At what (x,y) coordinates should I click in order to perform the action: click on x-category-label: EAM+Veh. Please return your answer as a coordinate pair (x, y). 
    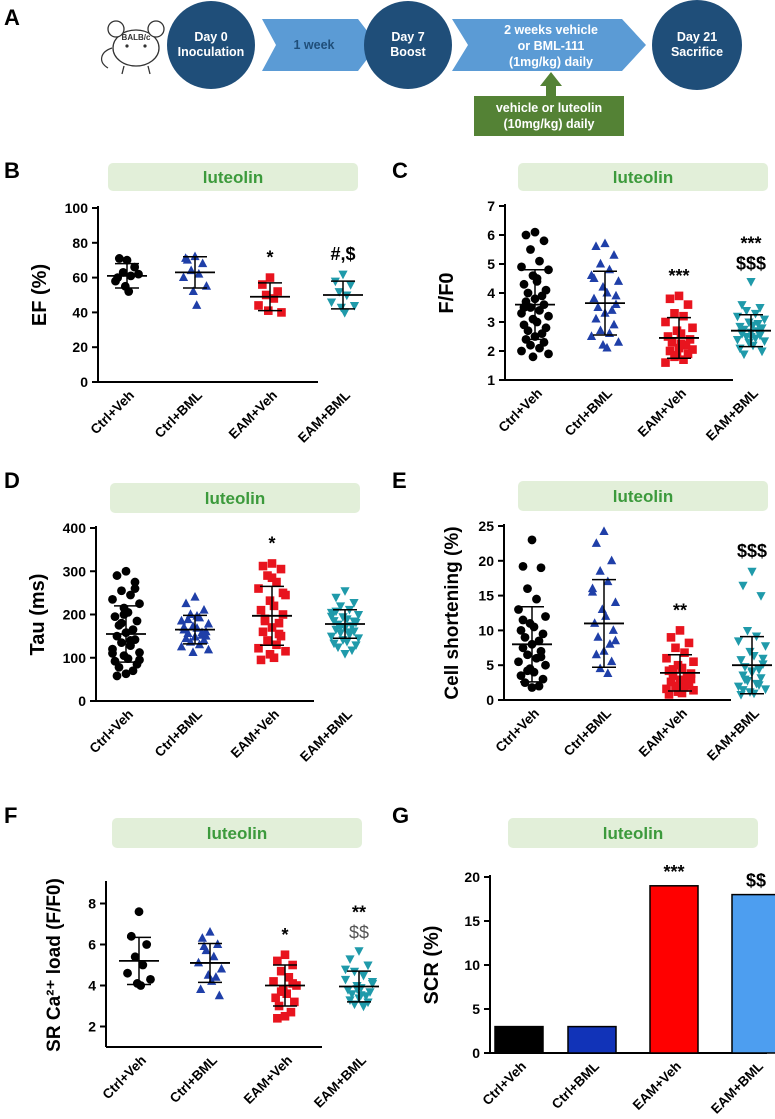
    Looking at the image, I should click on (662, 413).